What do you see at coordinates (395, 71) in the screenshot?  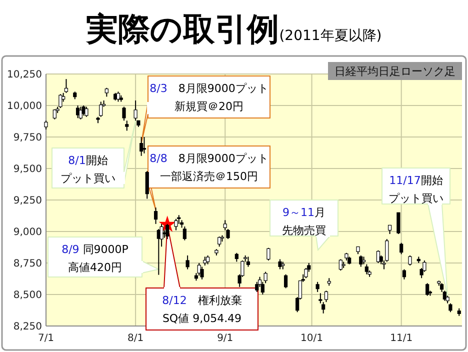 I see `chart-subtitle: 日経平均日足ローソク足` at bounding box center [395, 71].